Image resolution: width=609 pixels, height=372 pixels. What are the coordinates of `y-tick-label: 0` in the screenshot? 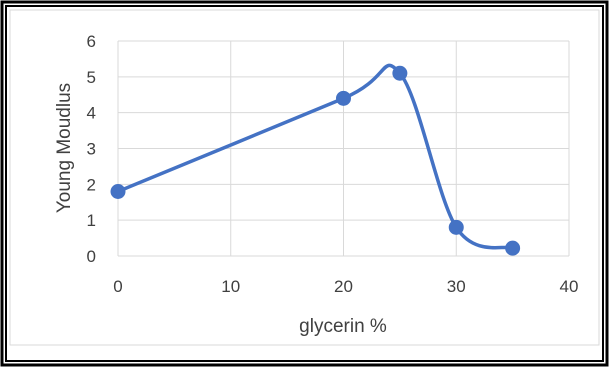 It's located at (91, 256).